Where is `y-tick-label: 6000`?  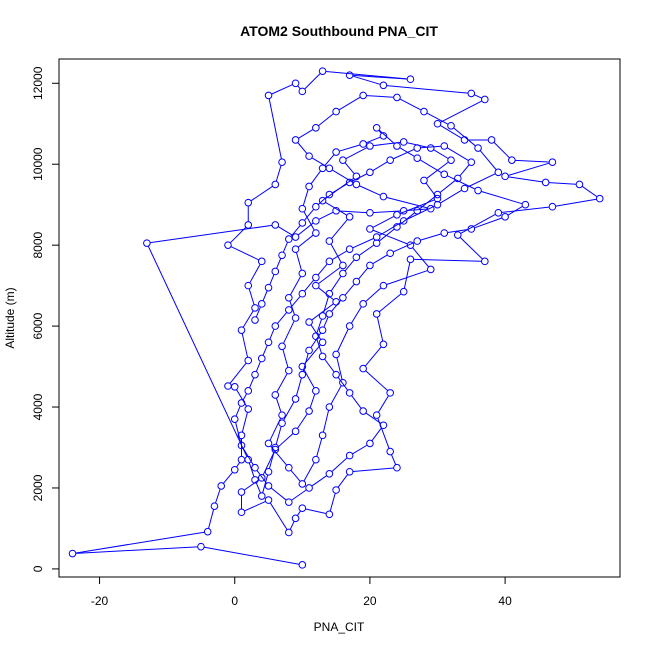
y-tick-label: 6000 is located at coordinates (38, 325).